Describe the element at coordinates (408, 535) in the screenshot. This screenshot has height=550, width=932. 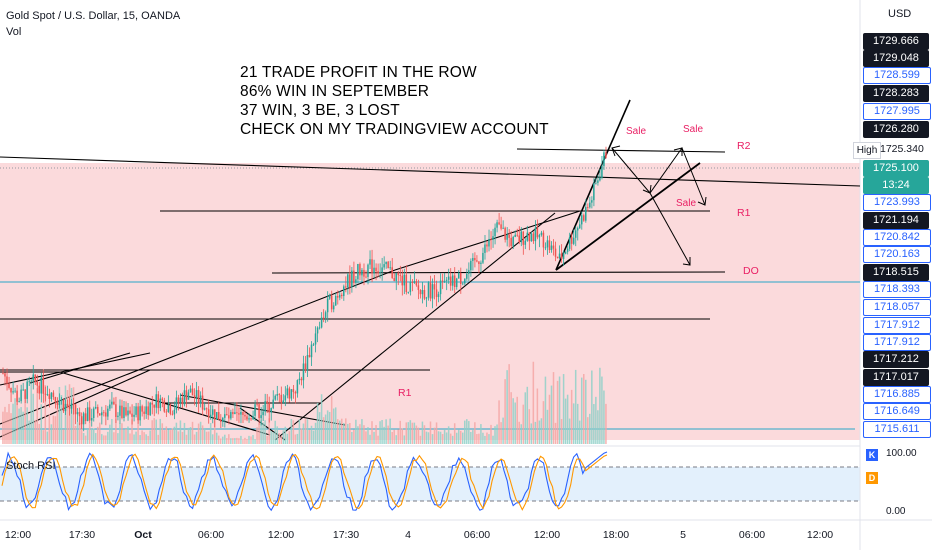
I see `x-tick-label: 4` at that location.